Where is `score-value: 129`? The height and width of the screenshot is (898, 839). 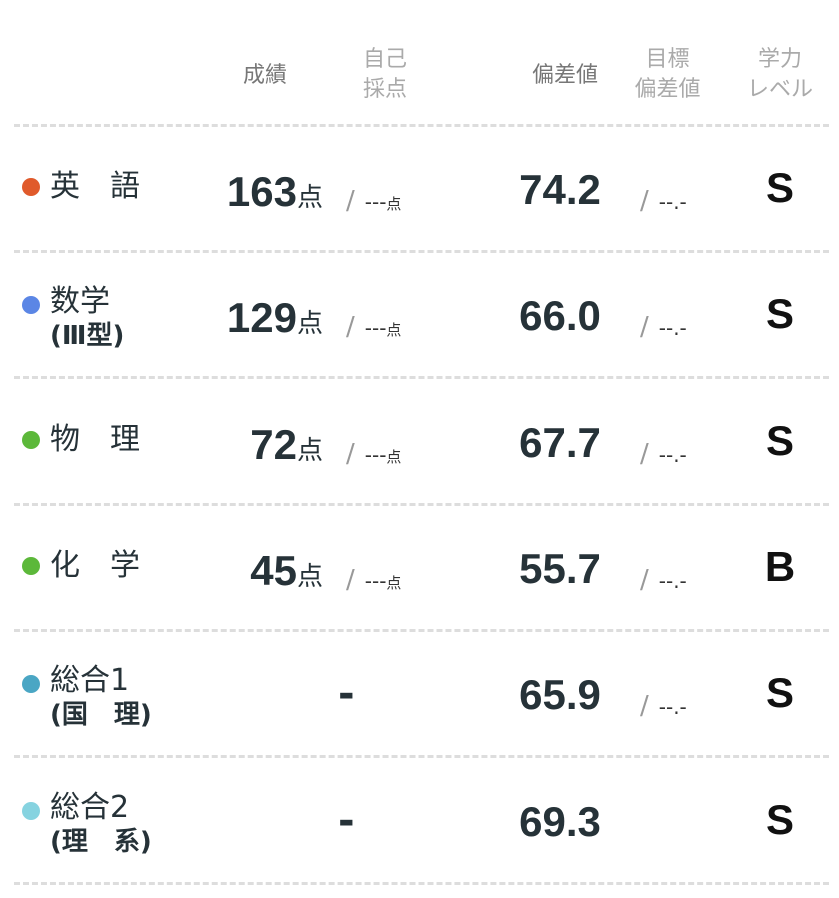 score-value: 129 is located at coordinates (261, 318).